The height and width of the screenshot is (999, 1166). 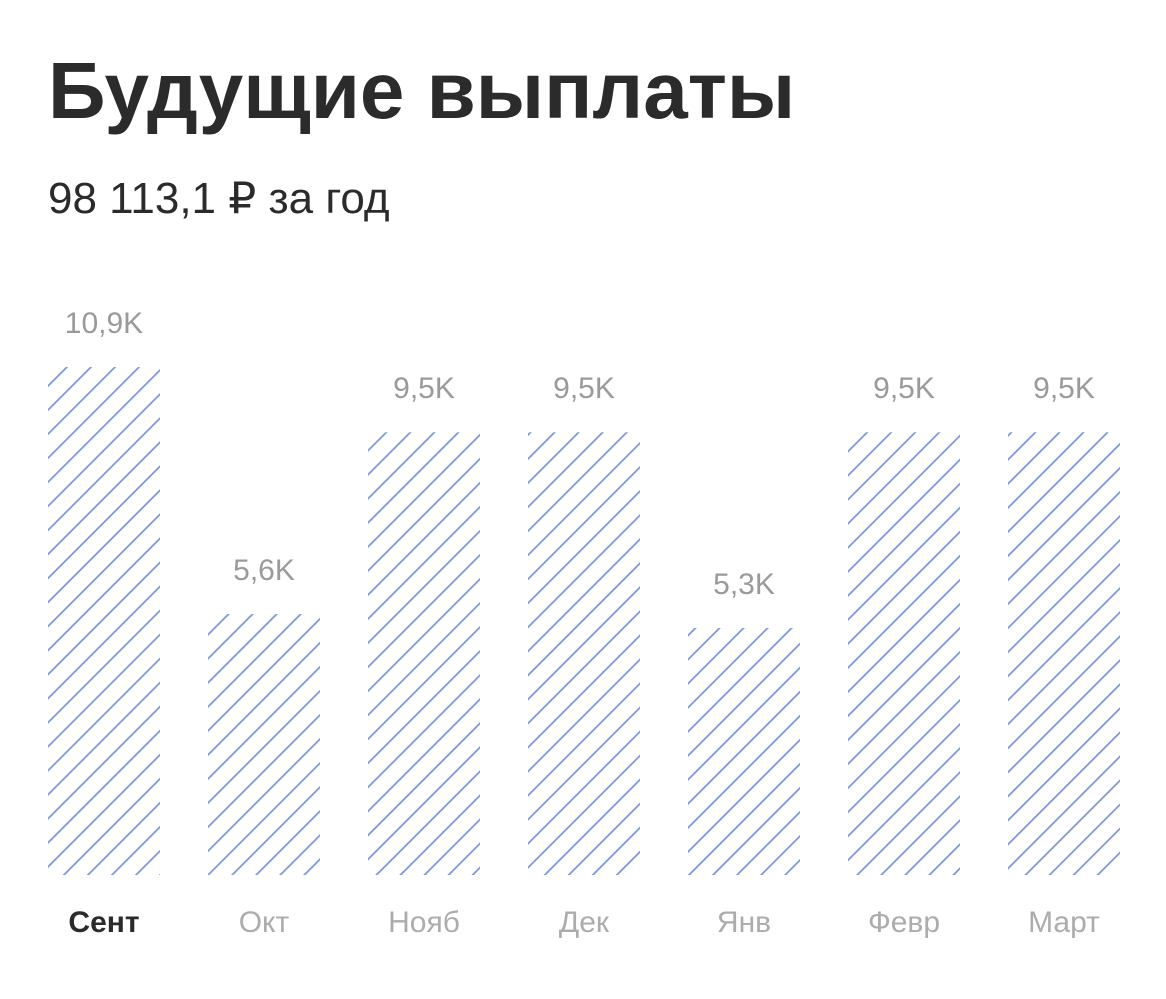 What do you see at coordinates (424, 922) in the screenshot?
I see `x-tick-label: Нояб` at bounding box center [424, 922].